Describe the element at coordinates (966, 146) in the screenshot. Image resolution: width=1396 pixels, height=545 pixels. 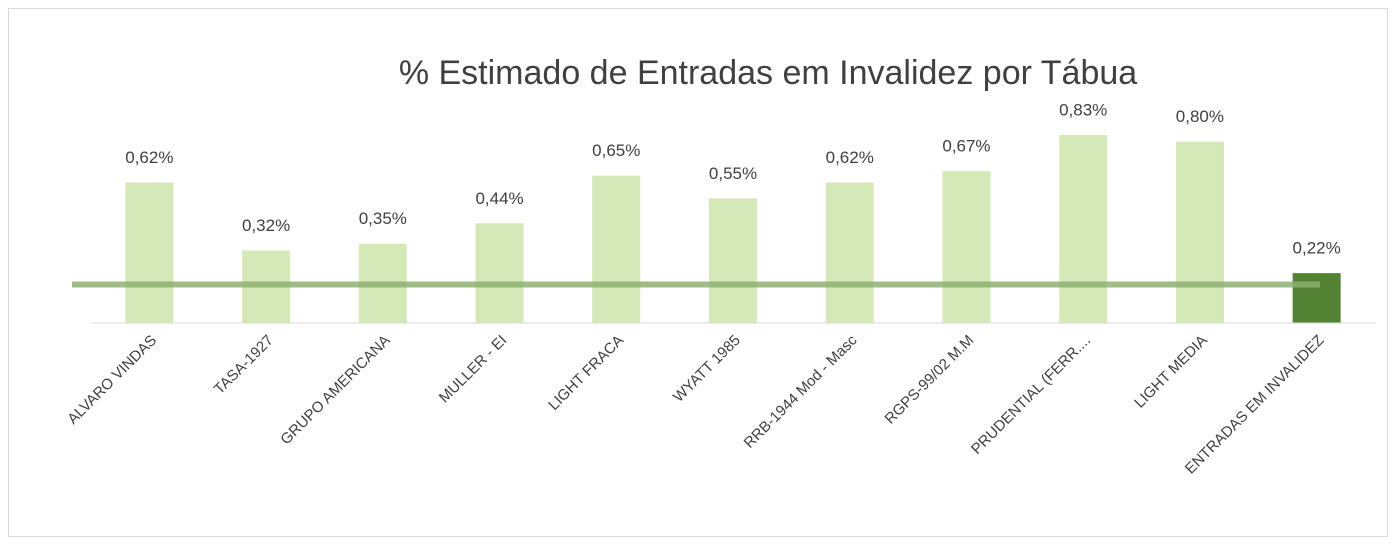
I see `data-label: 0,67%` at that location.